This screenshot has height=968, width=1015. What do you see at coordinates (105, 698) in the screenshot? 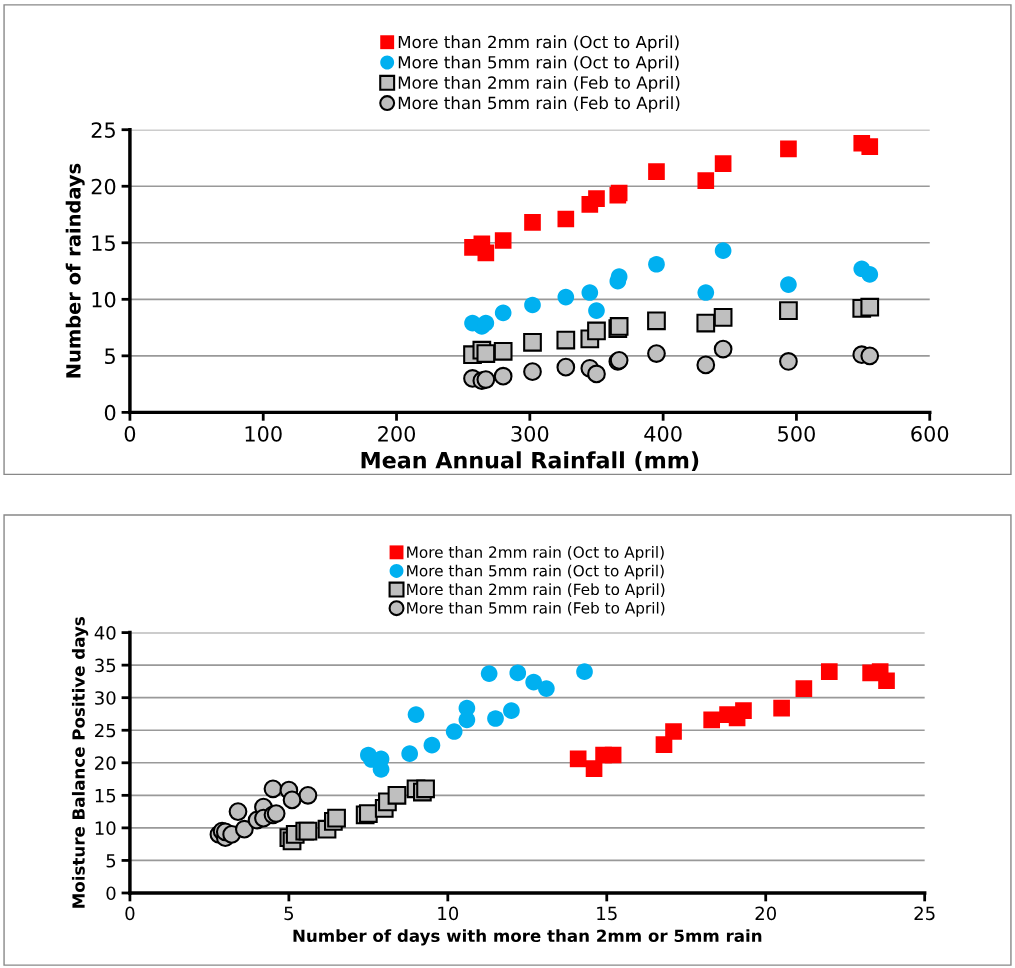
I see `y-tick-label: 30` at bounding box center [105, 698].